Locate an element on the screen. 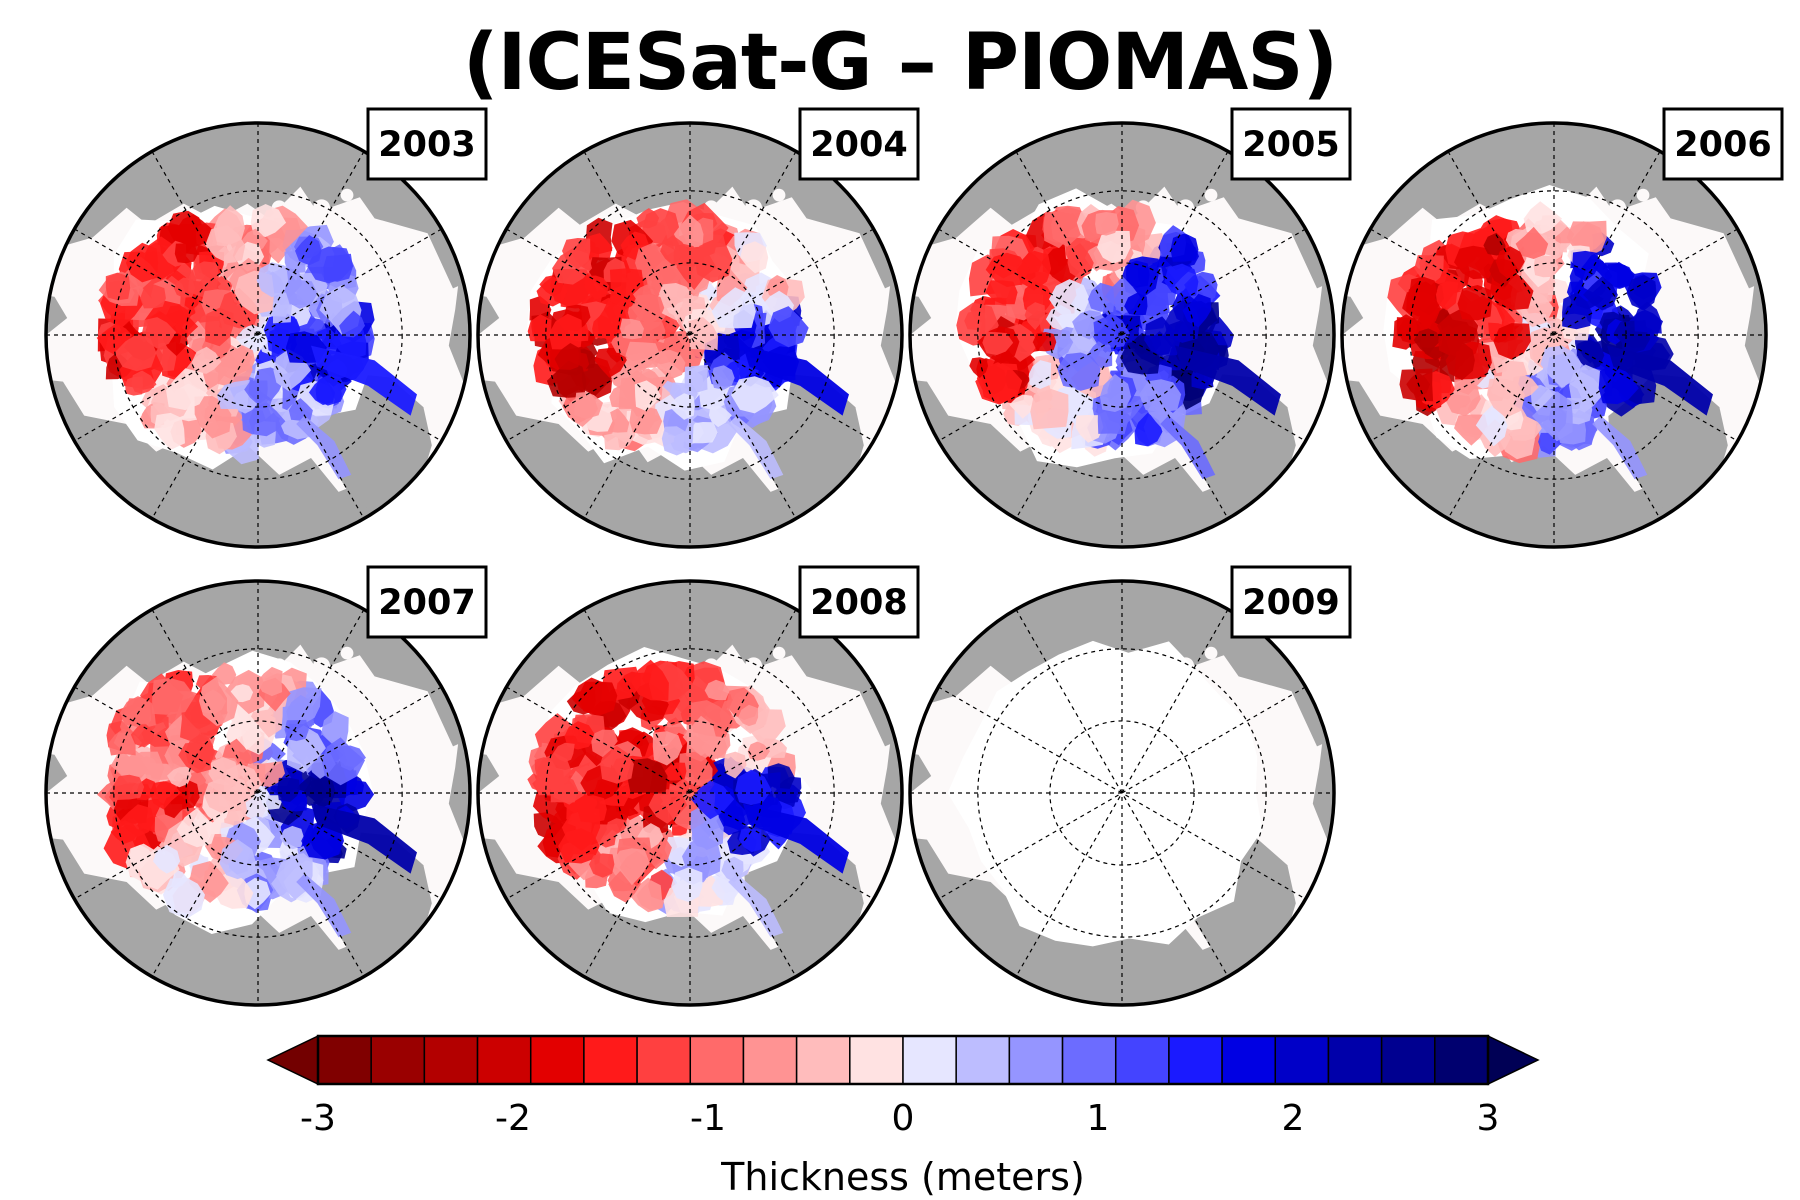 Image resolution: width=1800 pixels, height=1200 pixels. colorbar-tick-label: -1 is located at coordinates (708, 1118).